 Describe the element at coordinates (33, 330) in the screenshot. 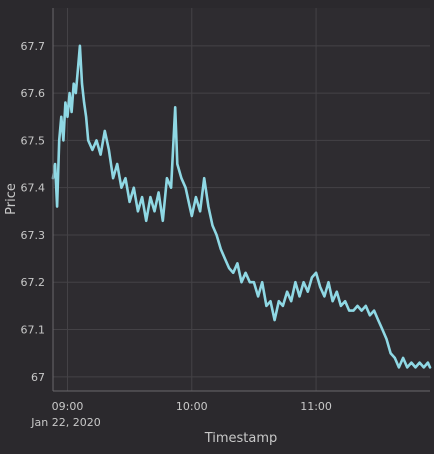

I see `y-tick-label: 67.1` at that location.